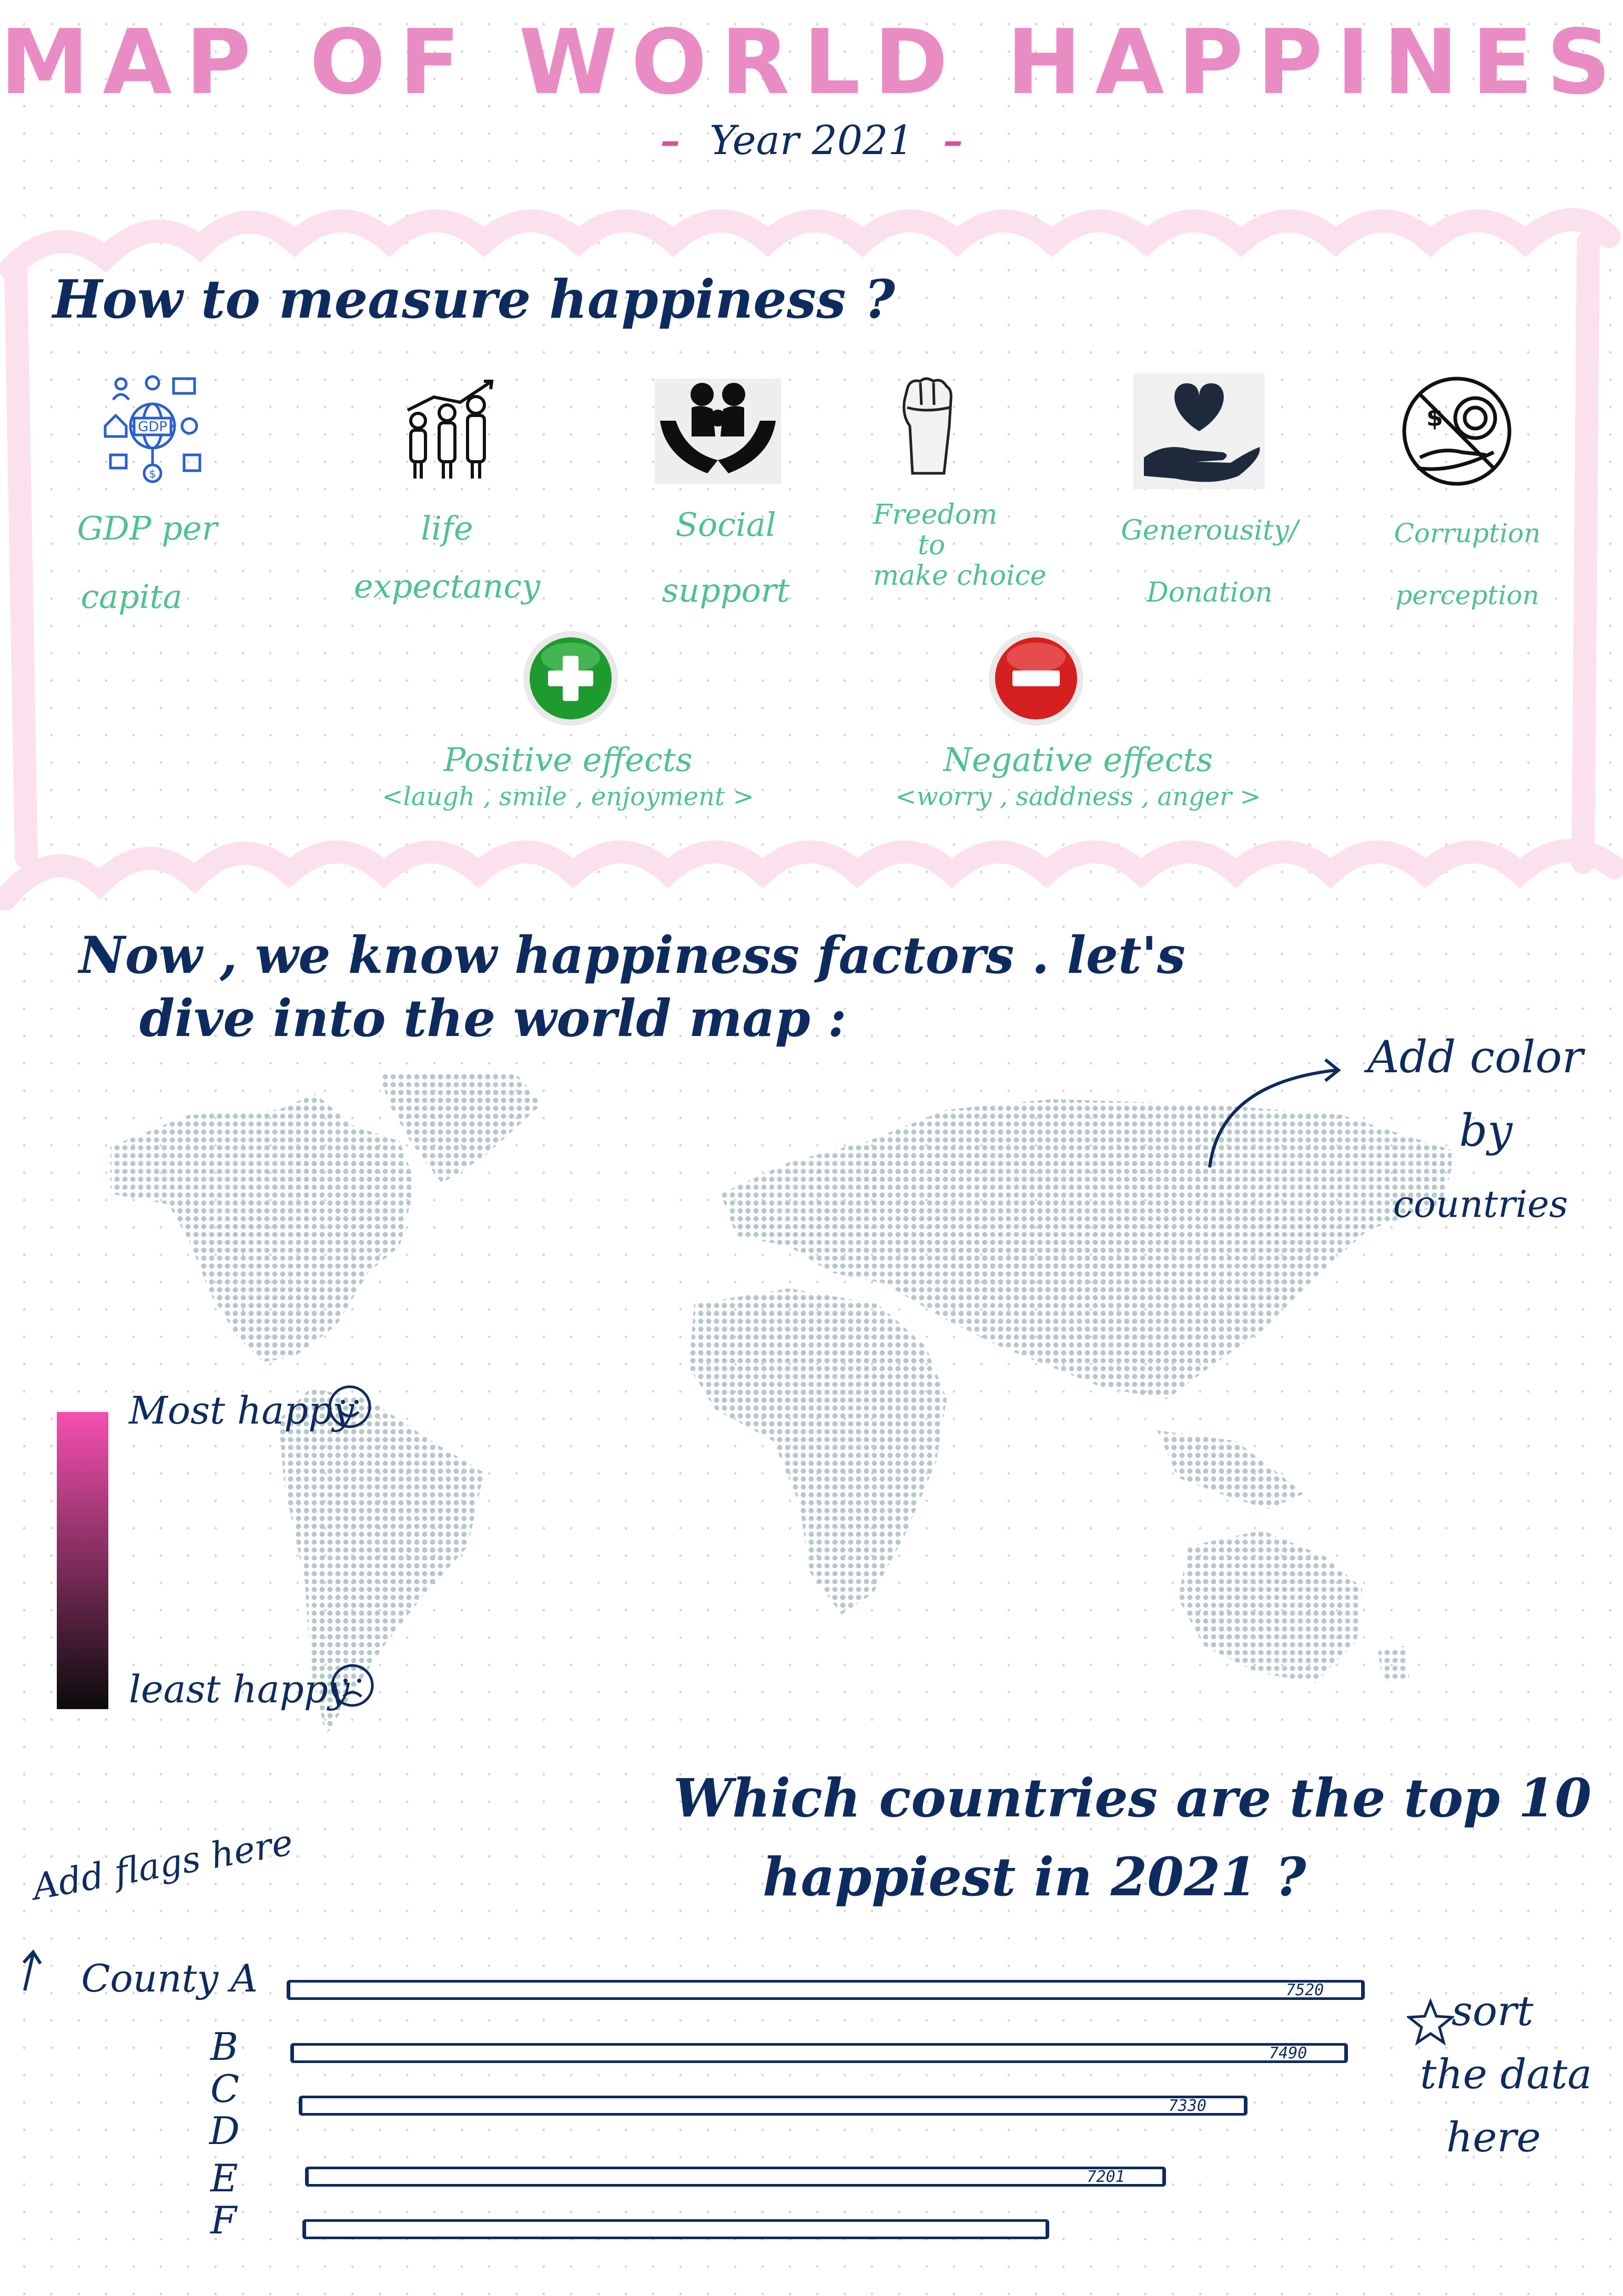 The image size is (1623, 2296). What do you see at coordinates (1493, 2011) in the screenshot?
I see `sort-note-line1: sort` at bounding box center [1493, 2011].